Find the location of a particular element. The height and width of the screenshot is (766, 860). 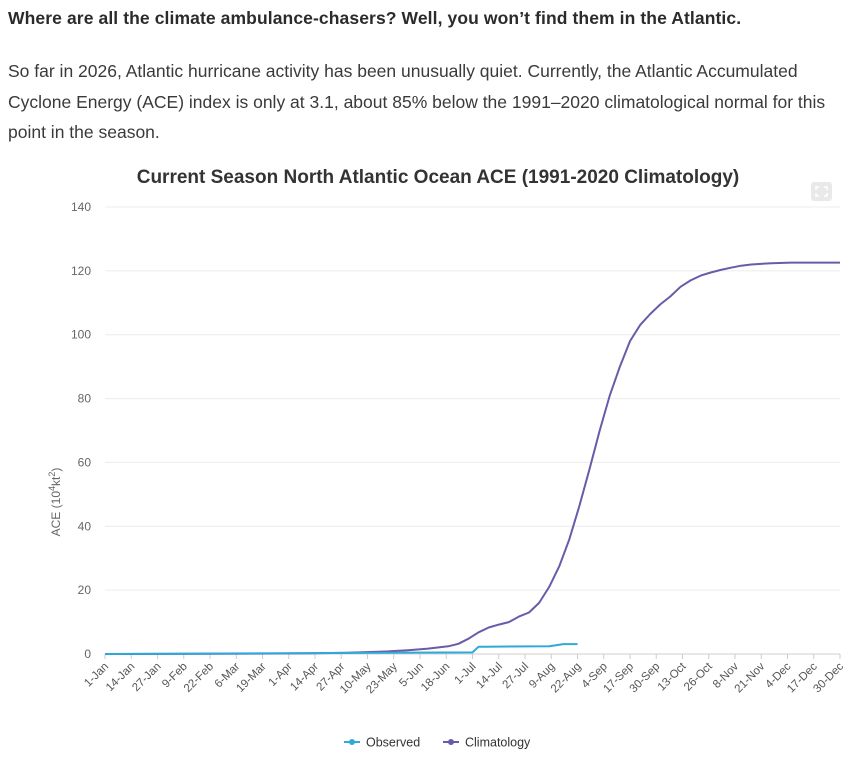

y-tick-label: 60 is located at coordinates (85, 462).